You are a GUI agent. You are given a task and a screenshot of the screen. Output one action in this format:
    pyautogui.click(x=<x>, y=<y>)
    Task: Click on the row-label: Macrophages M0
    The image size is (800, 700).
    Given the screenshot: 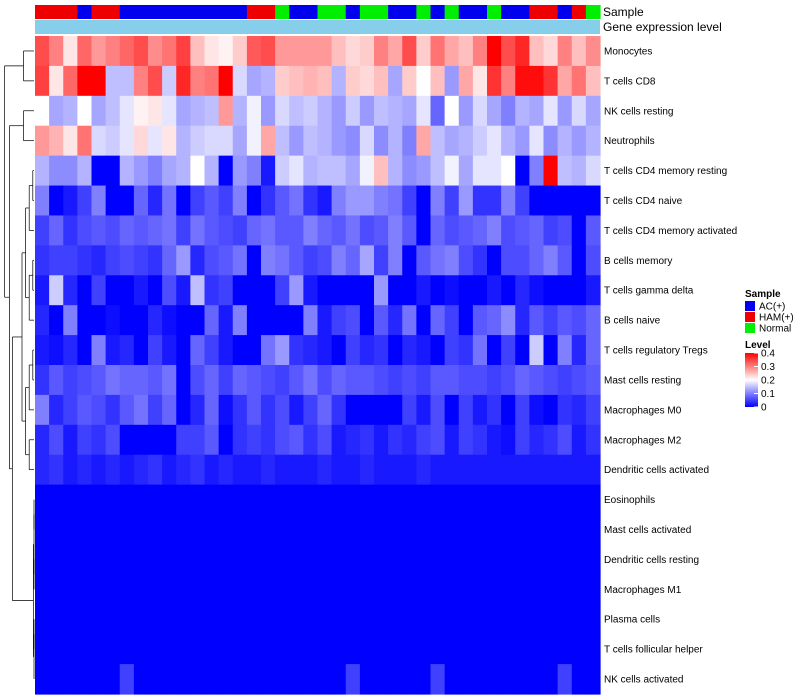 What is the action you would take?
    pyautogui.click(x=643, y=410)
    